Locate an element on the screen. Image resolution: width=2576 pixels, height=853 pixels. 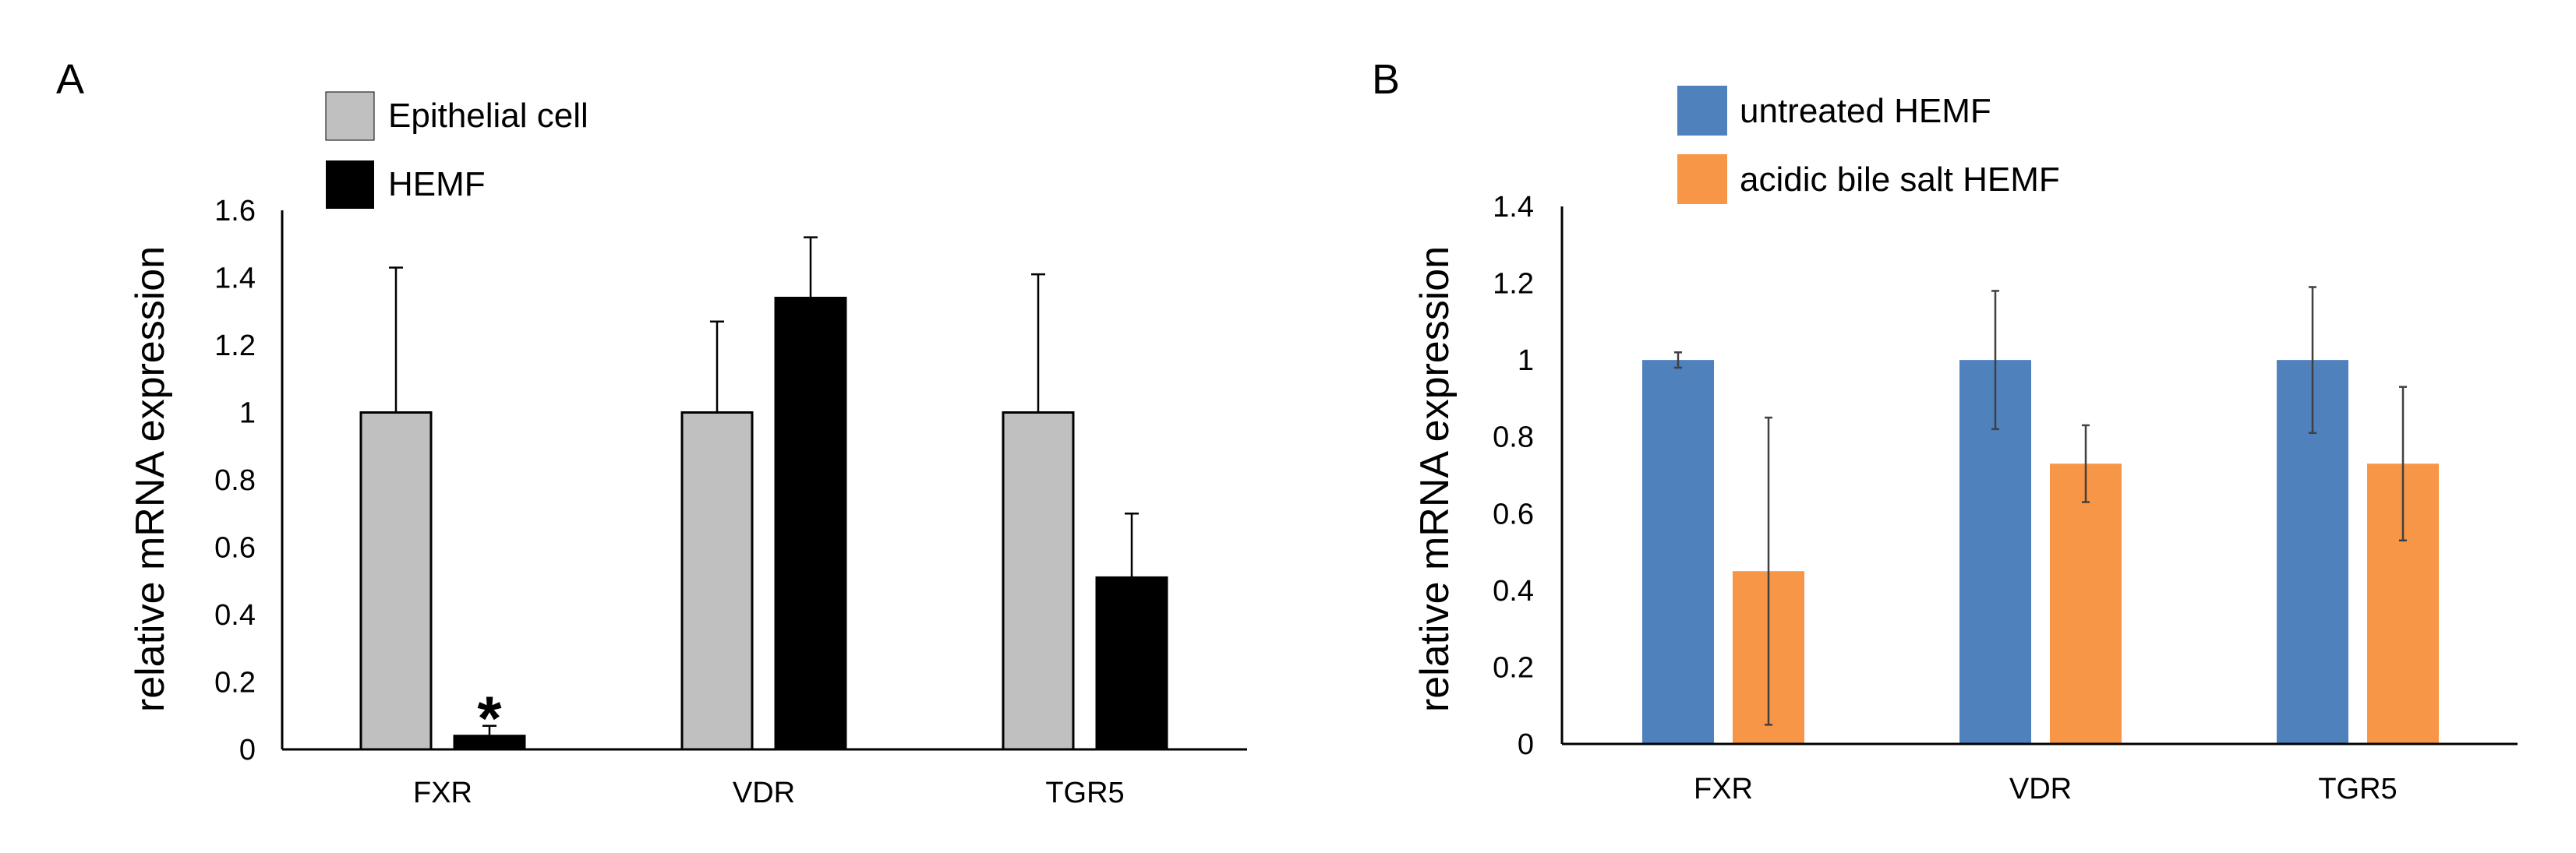
y-tick-a-4: 0.8 is located at coordinates (235, 480).